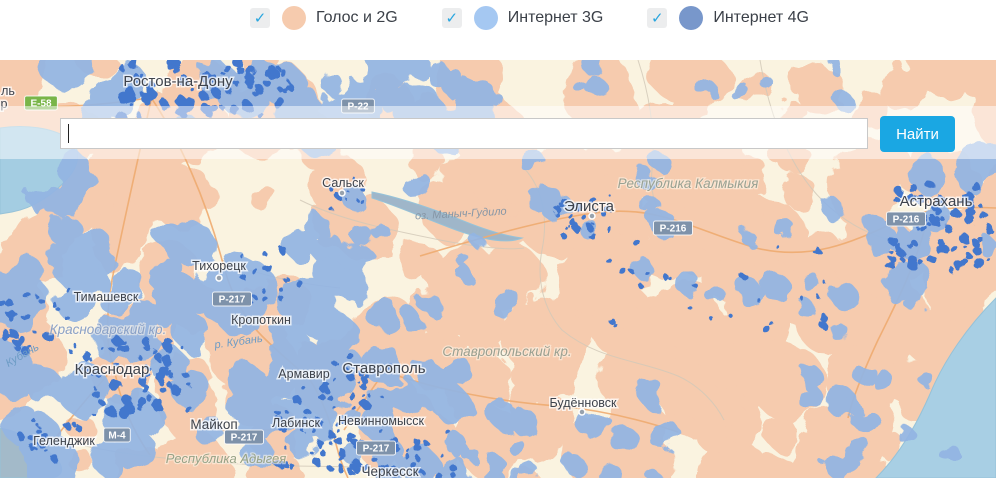 This screenshot has width=996, height=478. What do you see at coordinates (178, 81) in the screenshot?
I see `map-city-label: Ростов-на-Дону` at bounding box center [178, 81].